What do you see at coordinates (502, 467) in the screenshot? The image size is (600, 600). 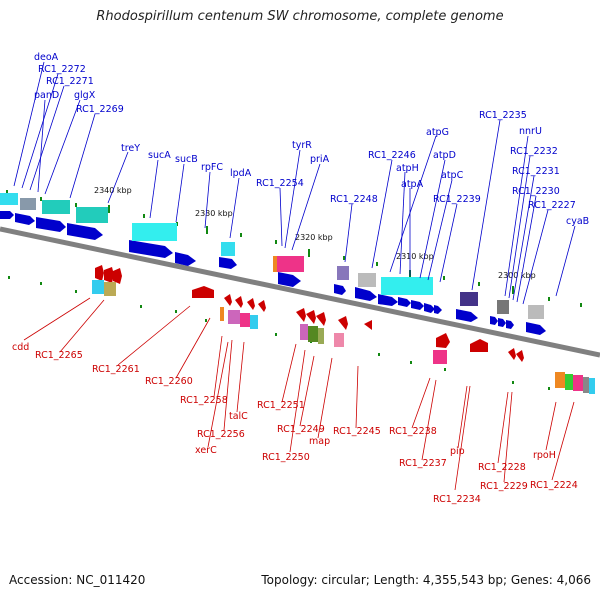 I see `gene-label-rc1-2228: RC1_2228` at bounding box center [502, 467].